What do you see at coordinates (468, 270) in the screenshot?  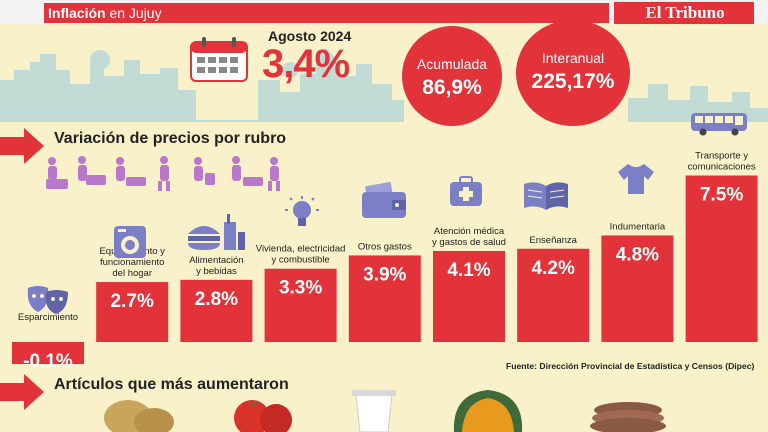 I see `bar-value-label-5: 4.1%` at bounding box center [468, 270].